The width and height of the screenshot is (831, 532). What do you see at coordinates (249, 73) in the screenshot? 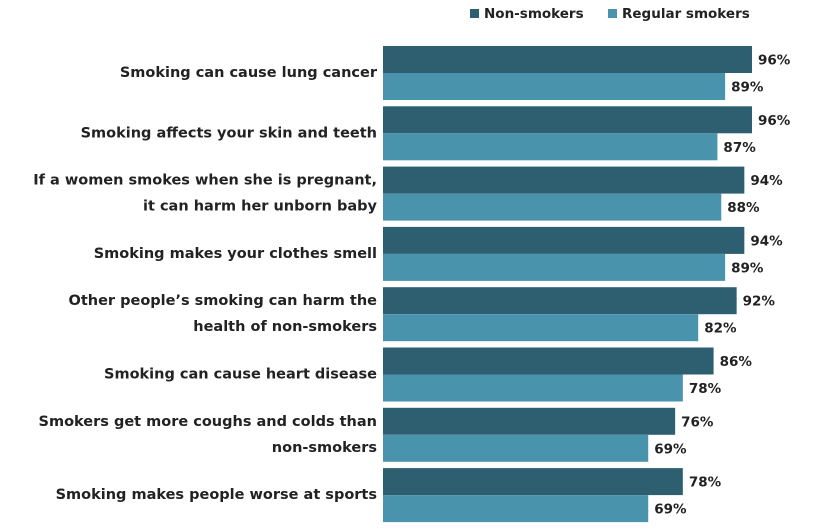
I see `category-label: Smoking can cause lung cancer` at bounding box center [249, 73].